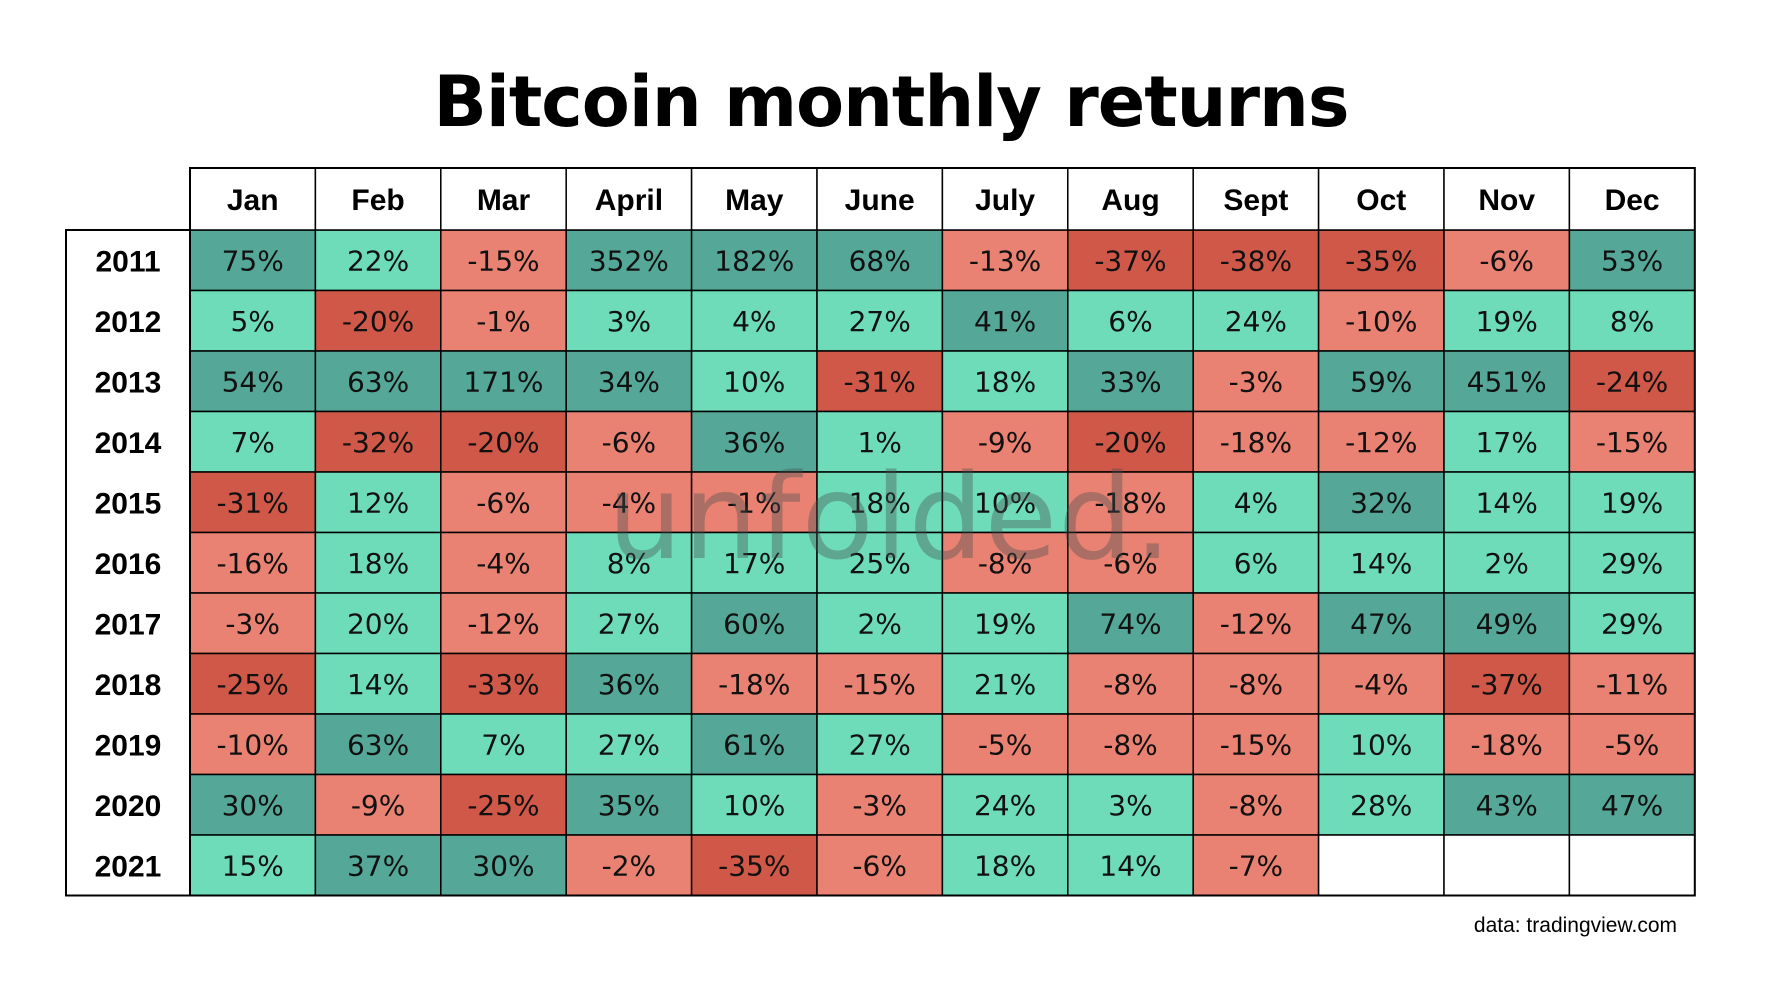 Image resolution: width=1782 pixels, height=1008 pixels. I want to click on row-header-label: 2015, so click(128, 503).